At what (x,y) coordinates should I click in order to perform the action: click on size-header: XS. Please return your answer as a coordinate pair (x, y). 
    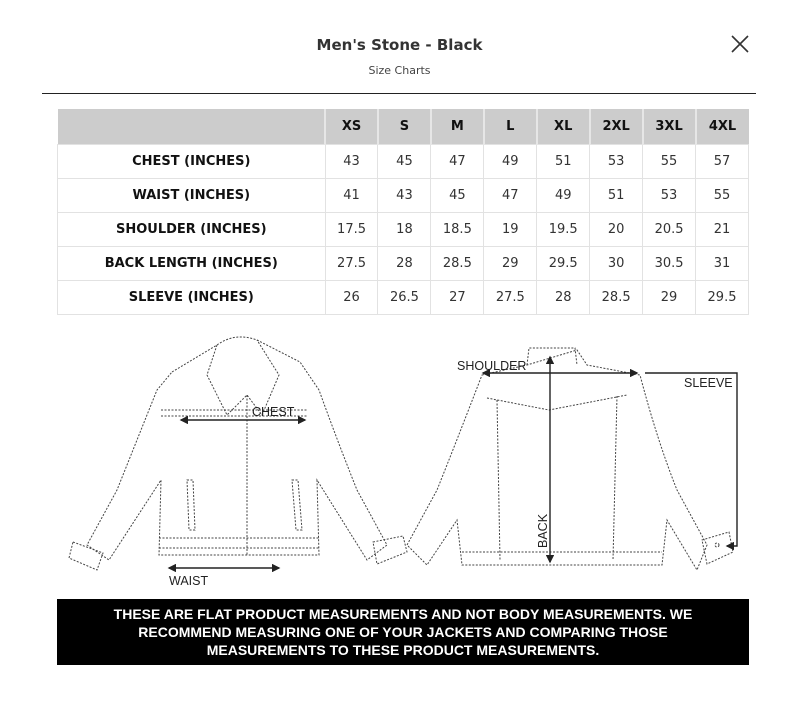
    Looking at the image, I should click on (352, 127).